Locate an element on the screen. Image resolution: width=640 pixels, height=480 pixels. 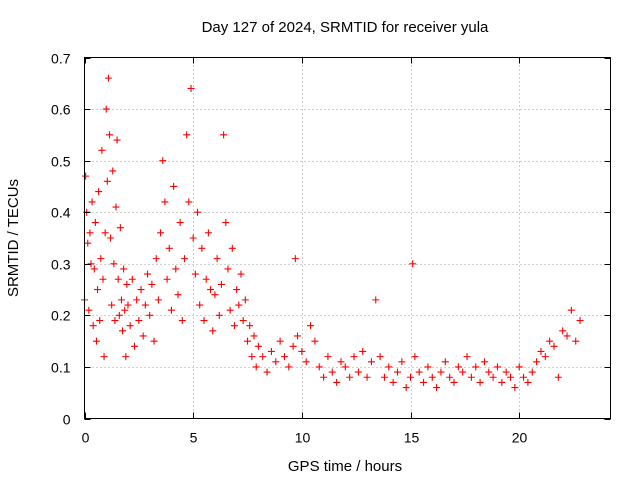
y-tick-label: 0.4 is located at coordinates (61, 213).